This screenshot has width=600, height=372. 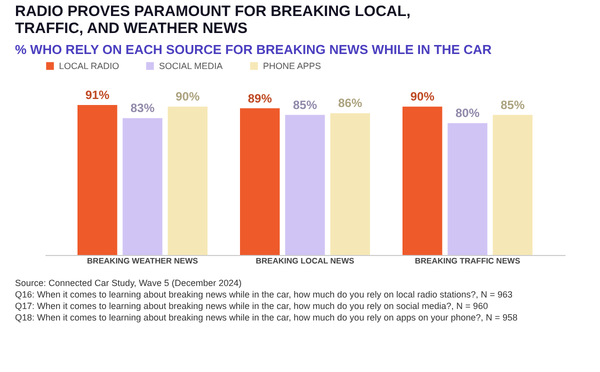 What do you see at coordinates (251, 305) in the screenshot?
I see `text: Q17: When it comes to learning about breaking news while in the car, how much do you rely on social media?, N = 960` at bounding box center [251, 305].